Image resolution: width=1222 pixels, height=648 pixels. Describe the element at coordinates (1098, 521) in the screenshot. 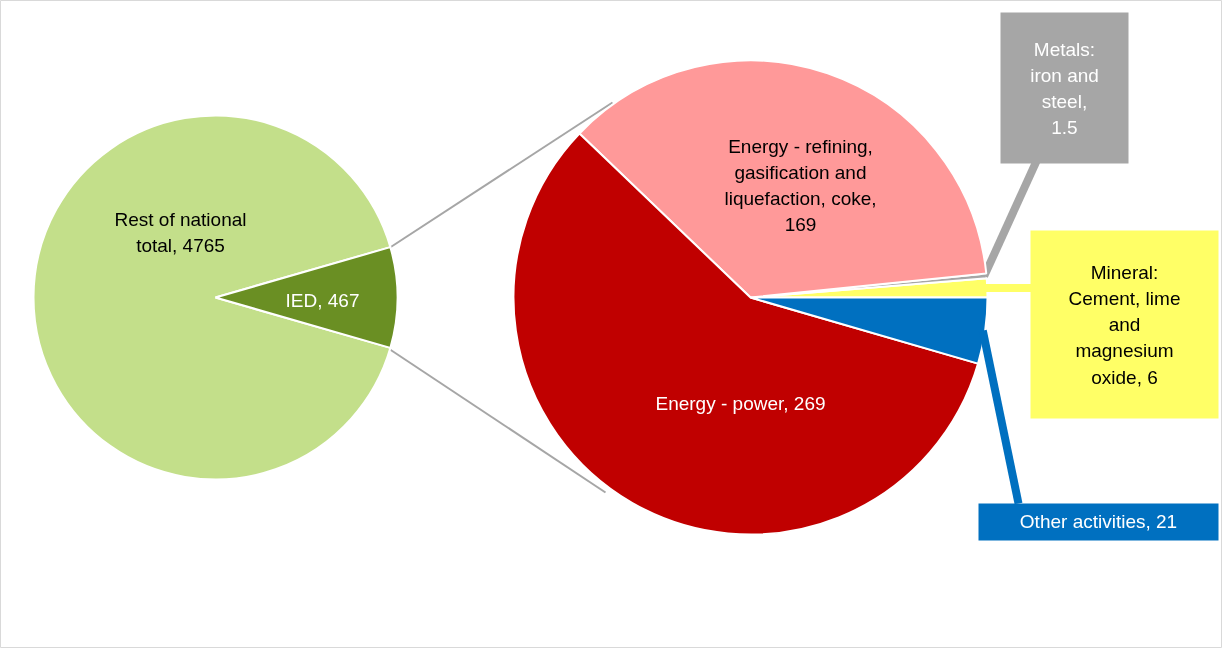

I see `slice-label: Other activities, 21` at that location.